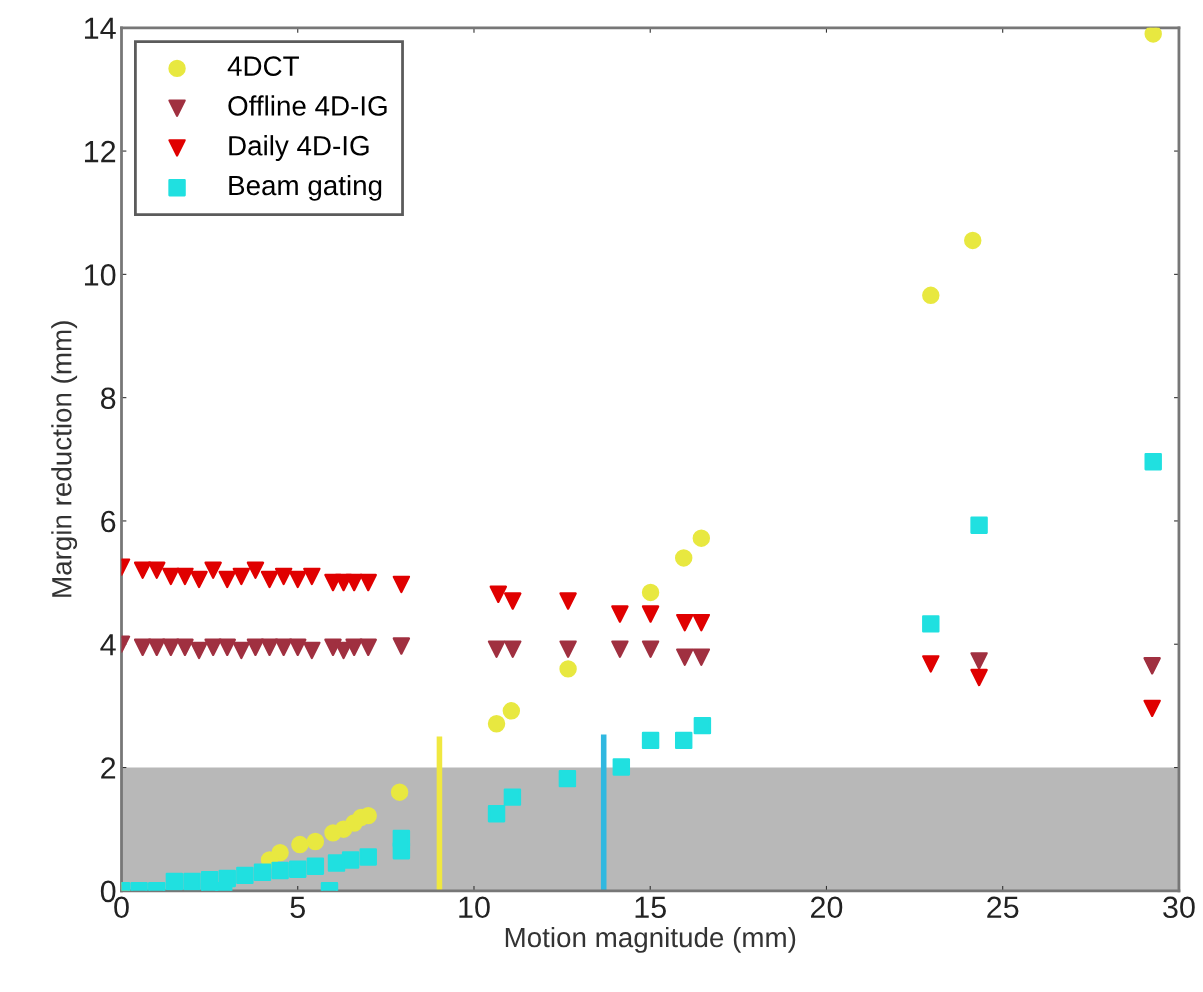 The height and width of the screenshot is (992, 1203). Describe the element at coordinates (108, 891) in the screenshot. I see `y-tick-label: 0` at that location.